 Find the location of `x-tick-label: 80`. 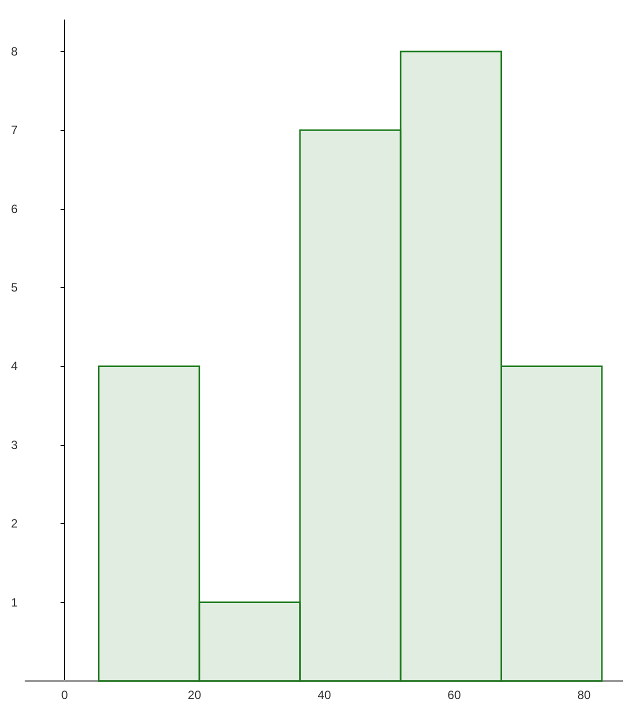

x-tick-label: 80 is located at coordinates (584, 695).